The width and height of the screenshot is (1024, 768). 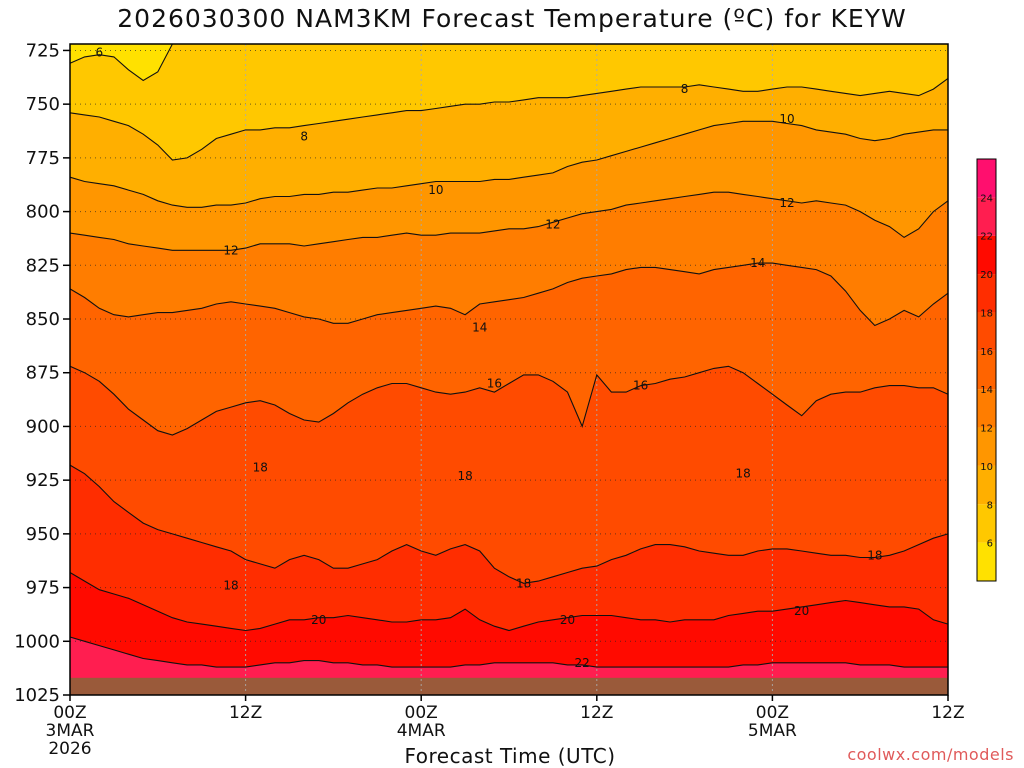 What do you see at coordinates (43, 588) in the screenshot?
I see `y-tick-label: 975` at bounding box center [43, 588].